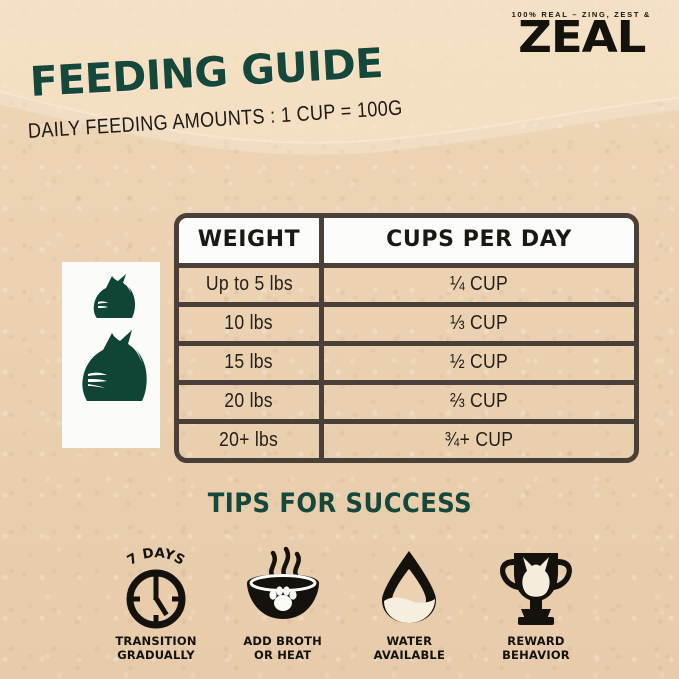  I want to click on table-cell-cups: ⅓ CUP, so click(479, 324).